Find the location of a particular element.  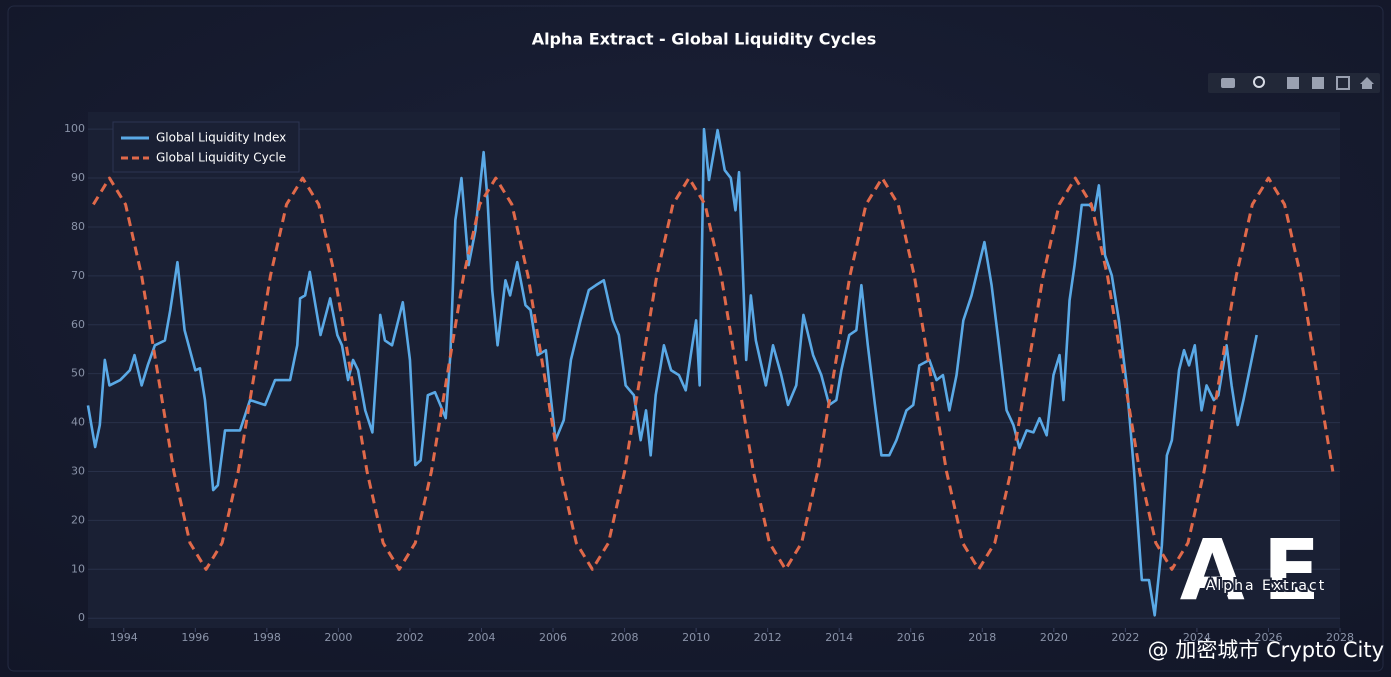

x-tick-label: 2002 is located at coordinates (410, 637).